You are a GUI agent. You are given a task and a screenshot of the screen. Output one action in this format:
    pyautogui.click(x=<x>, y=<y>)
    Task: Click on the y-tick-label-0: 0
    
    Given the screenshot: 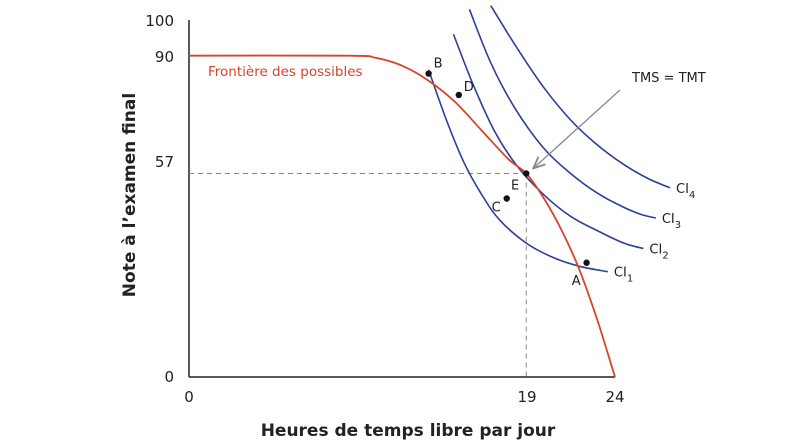 What is the action you would take?
    pyautogui.click(x=169, y=377)
    